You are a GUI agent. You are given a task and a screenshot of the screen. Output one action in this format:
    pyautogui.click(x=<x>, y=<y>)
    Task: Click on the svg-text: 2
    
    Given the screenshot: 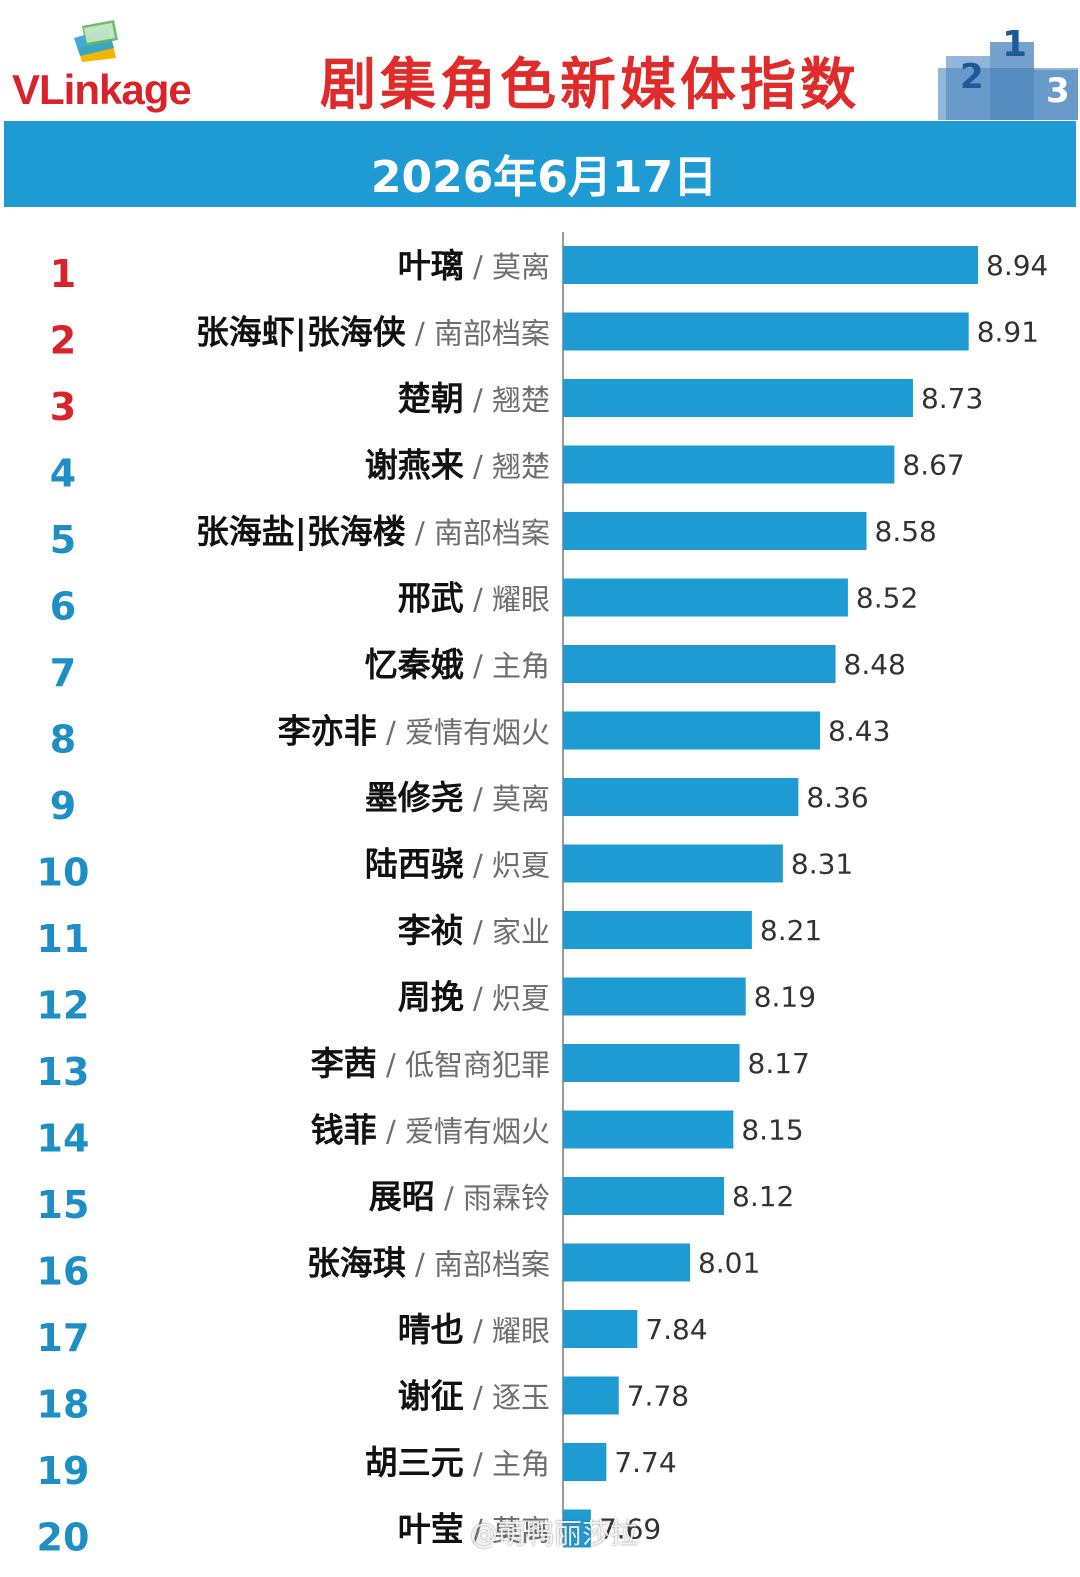 What is the action you would take?
    pyautogui.click(x=972, y=77)
    